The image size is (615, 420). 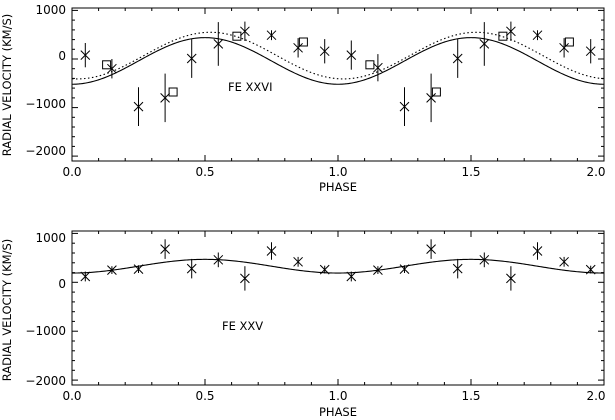 What do you see at coordinates (250, 87) in the screenshot?
I see `ion-annotation: FE XXVI` at bounding box center [250, 87].